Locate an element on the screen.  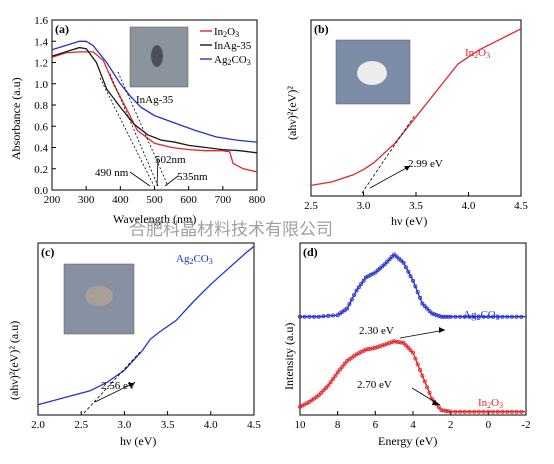
panel-d-ticks: 10 8 6 4 2 0 -2 is located at coordinates (413, 421).